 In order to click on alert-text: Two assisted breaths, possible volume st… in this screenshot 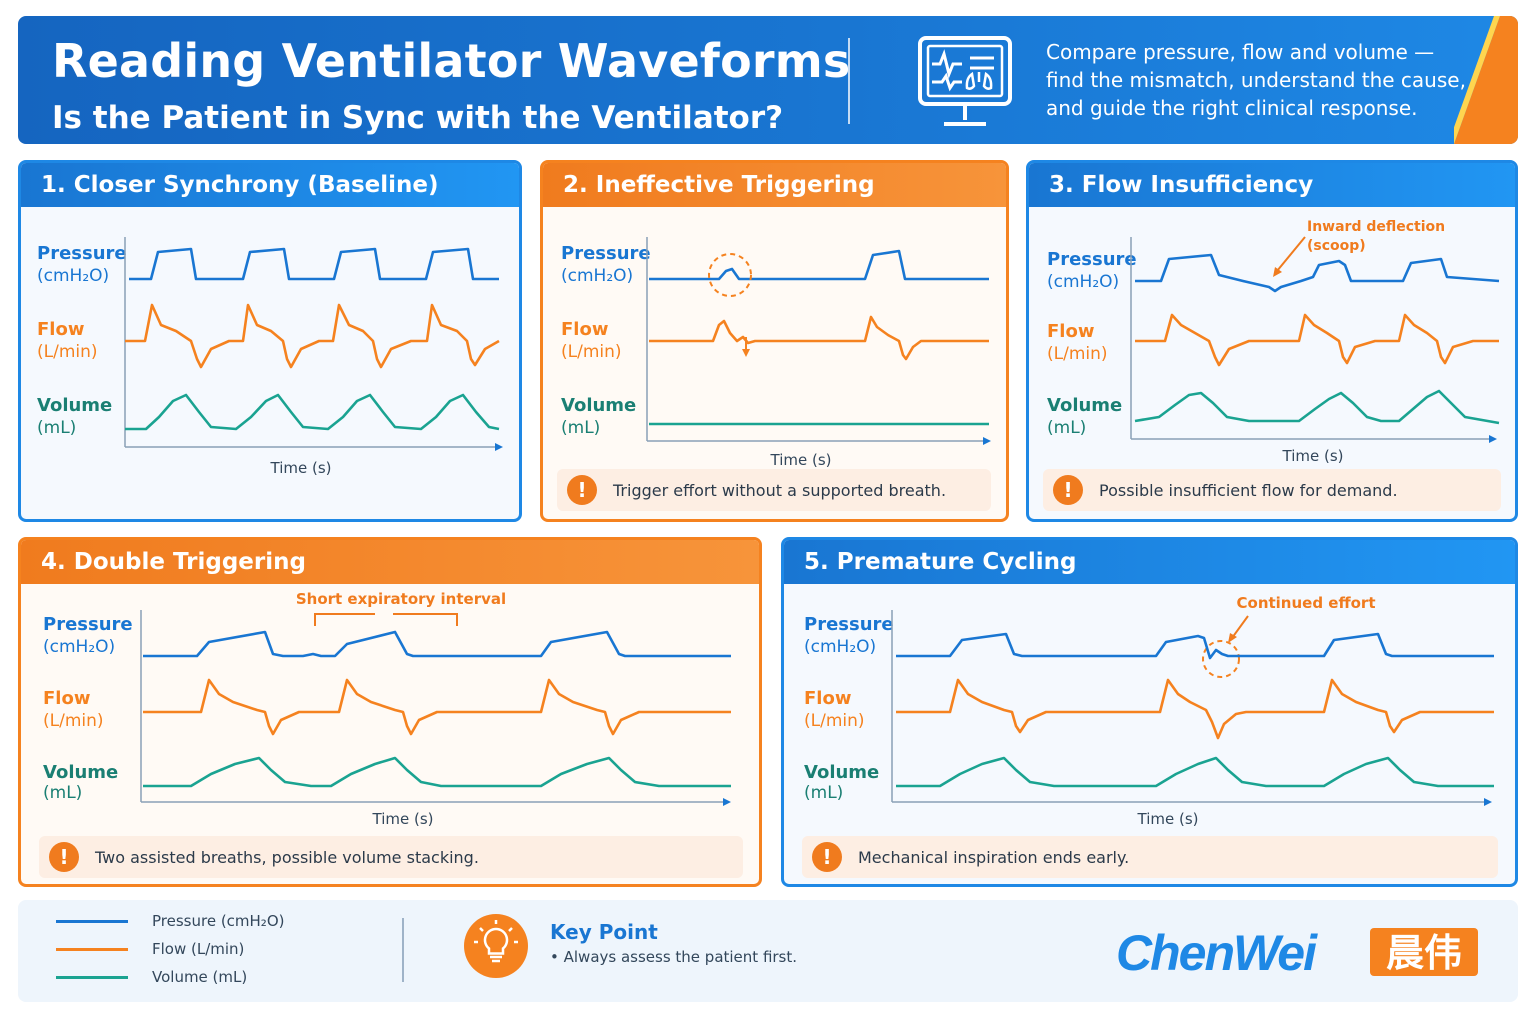, I will do `click(287, 857)`.